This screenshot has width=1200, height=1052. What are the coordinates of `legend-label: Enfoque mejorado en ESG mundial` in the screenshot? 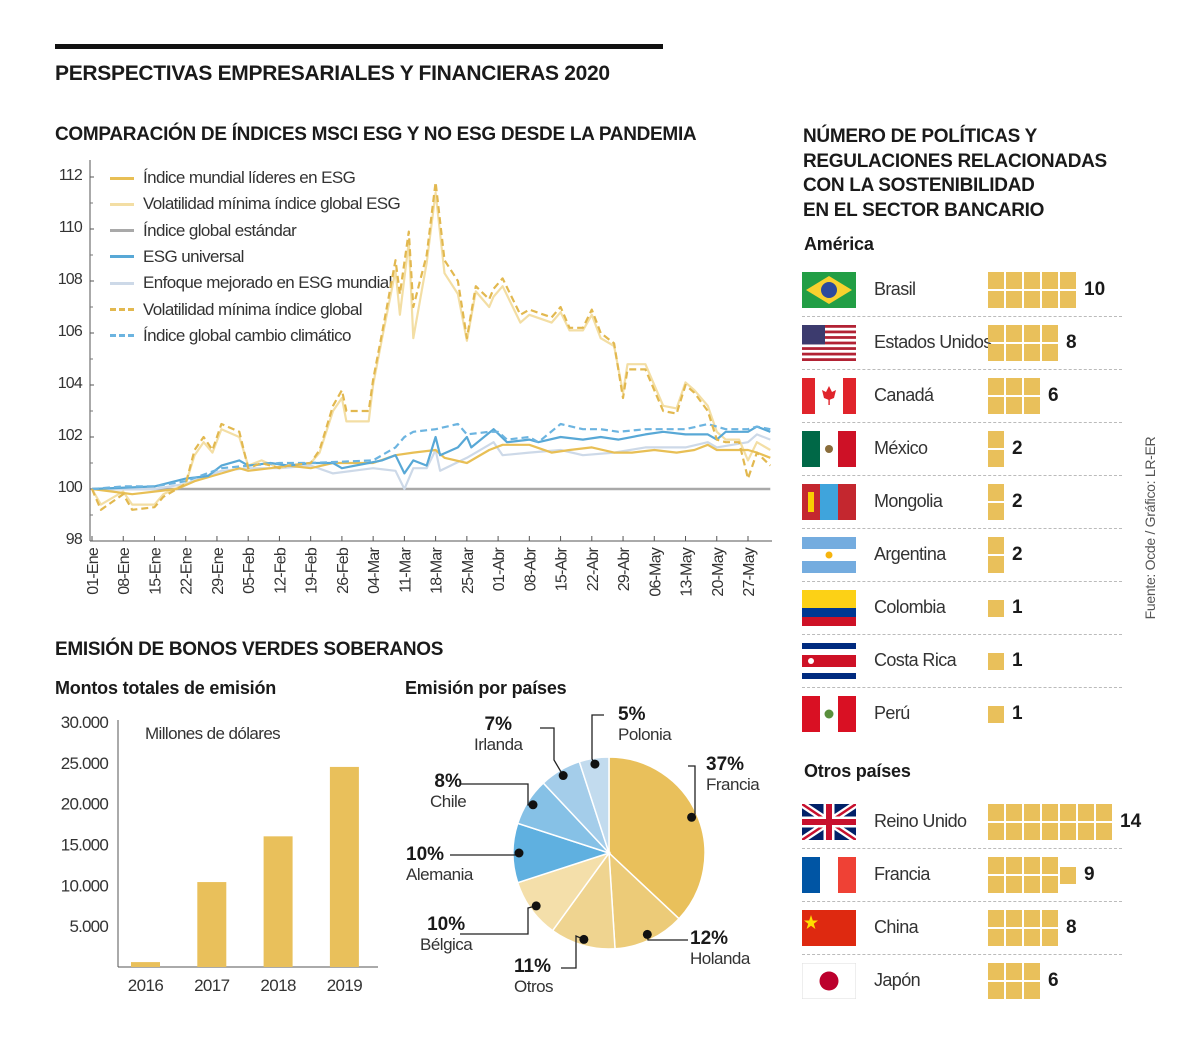 It's located at (267, 283).